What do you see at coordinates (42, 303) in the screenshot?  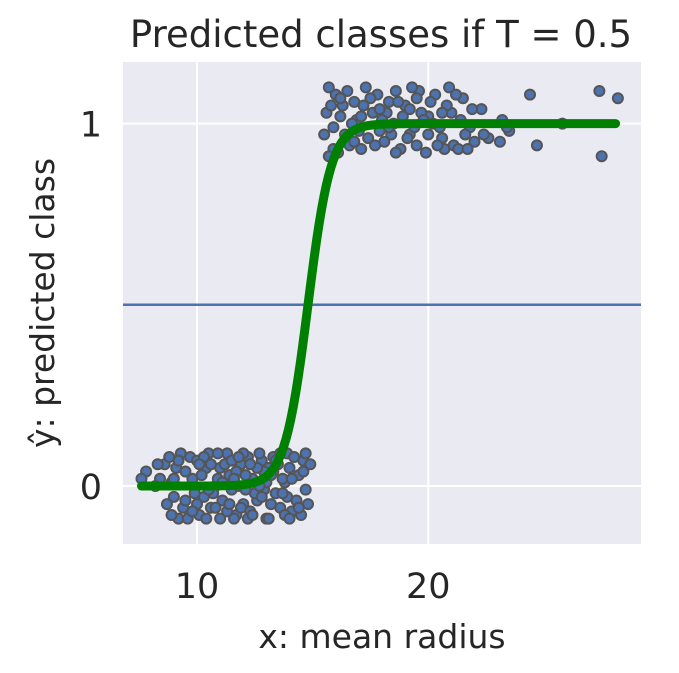 I see `y-axis-label: ŷ: predicted class` at bounding box center [42, 303].